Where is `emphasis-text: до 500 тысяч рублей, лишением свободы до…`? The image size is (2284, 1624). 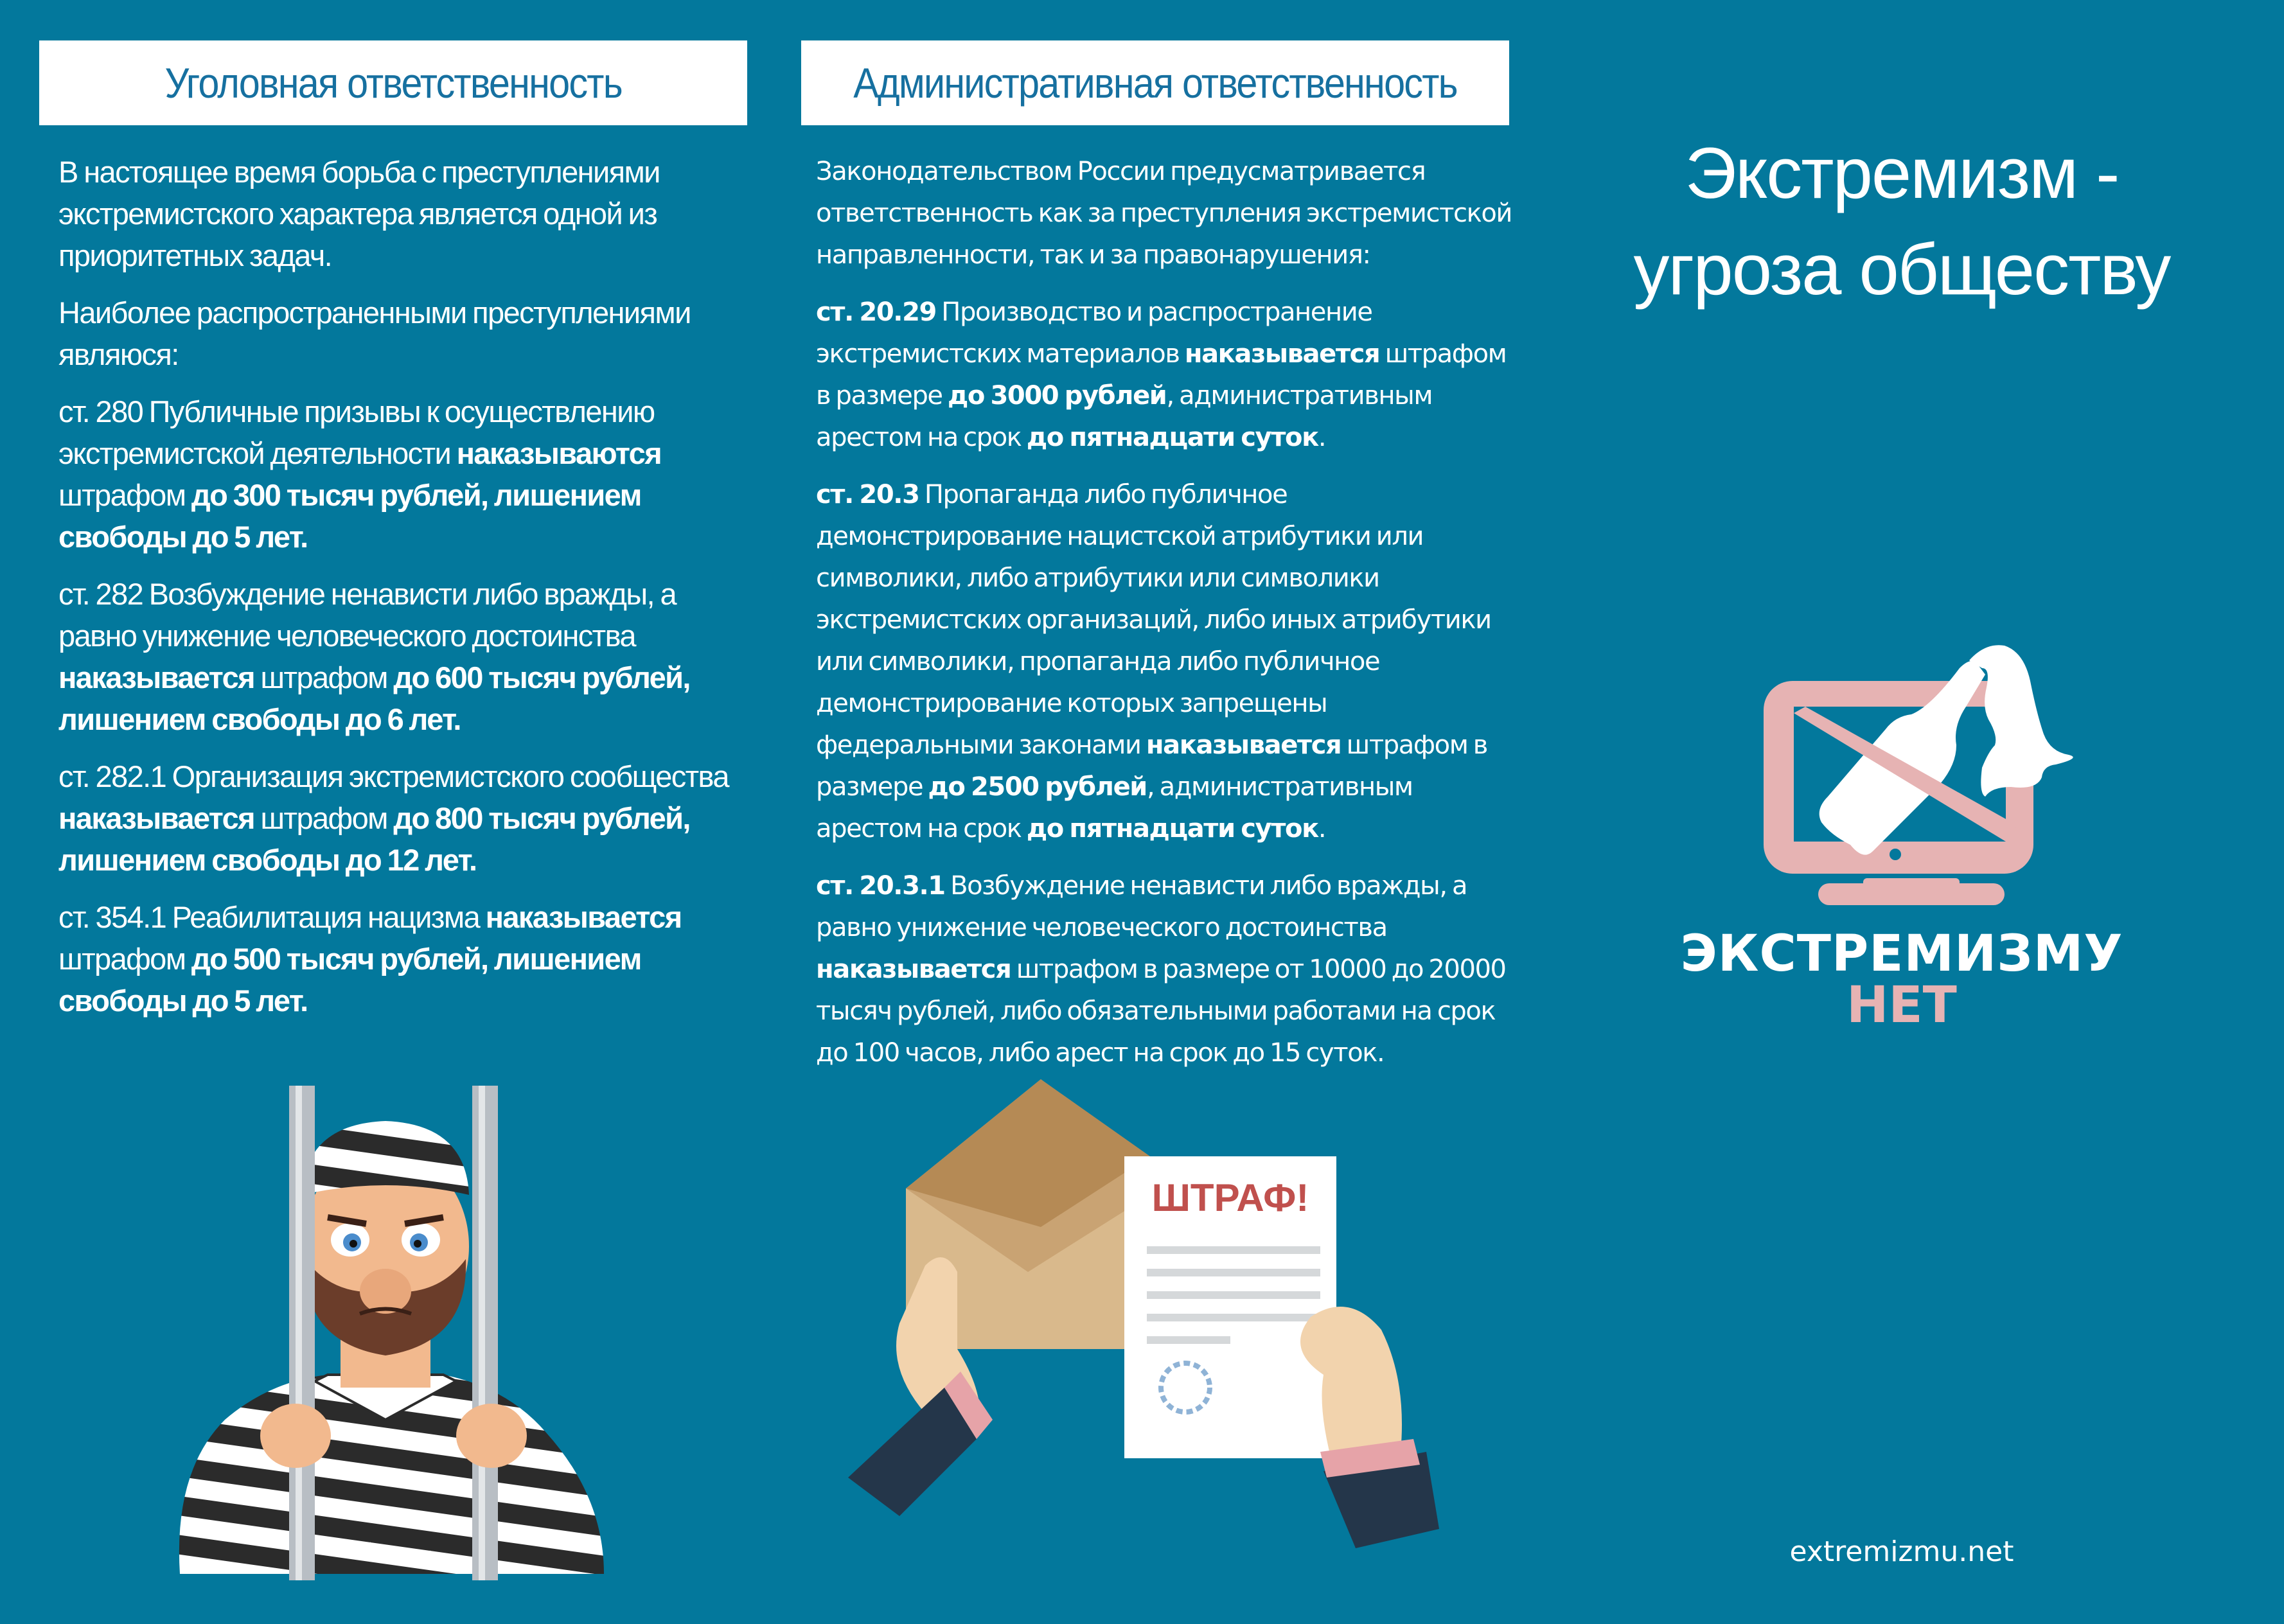
emphasis-text: до 500 тысяч рублей, лишением свободы до… is located at coordinates (350, 980).